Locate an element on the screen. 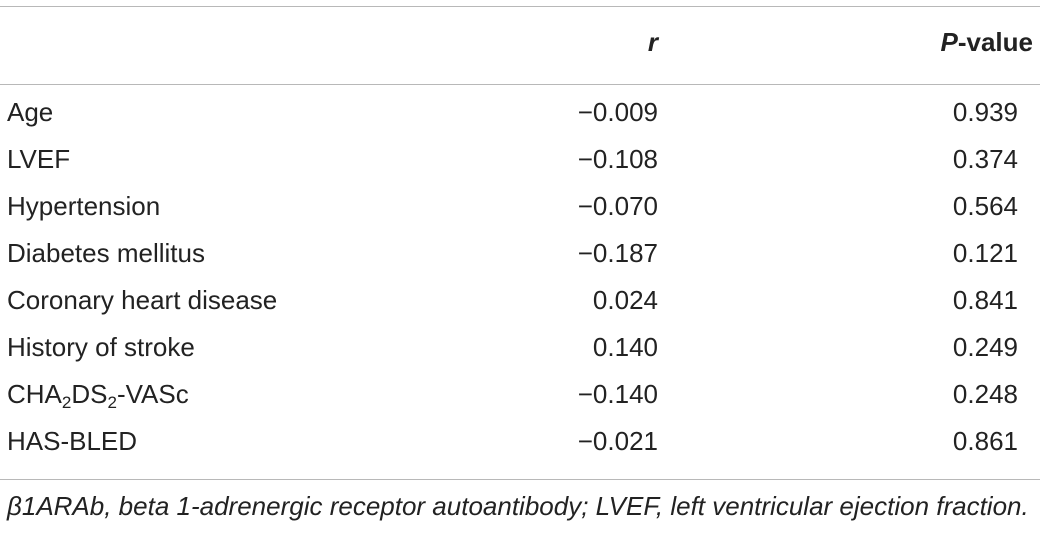 The width and height of the screenshot is (1040, 560). table-row: Diabetes mellitus −0.187 0.121 is located at coordinates (520, 253).